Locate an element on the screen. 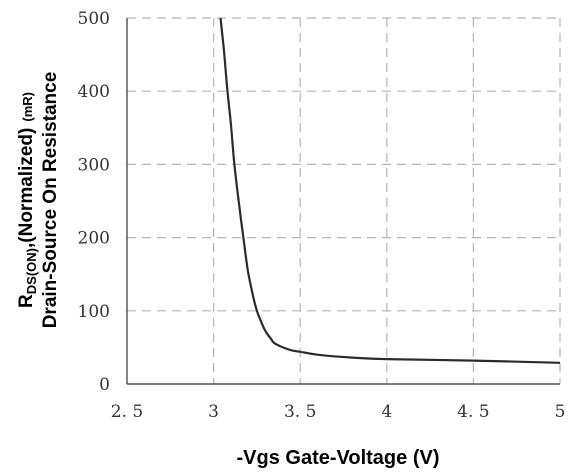 The height and width of the screenshot is (474, 576). x-tick-label: 2. 5 is located at coordinates (127, 412).